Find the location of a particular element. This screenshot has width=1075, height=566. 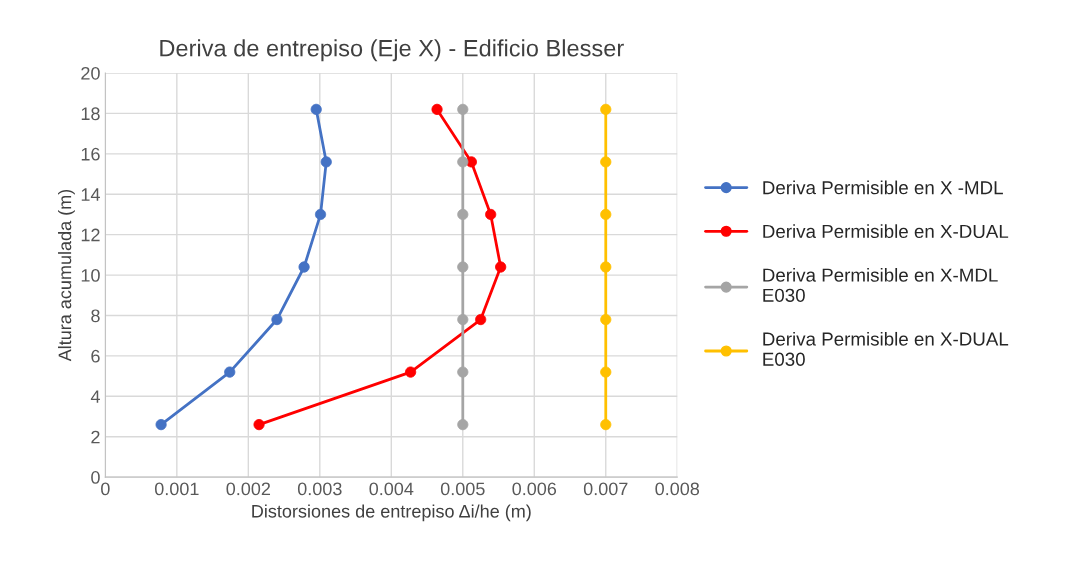

x-tick-label: 0 is located at coordinates (105, 489).